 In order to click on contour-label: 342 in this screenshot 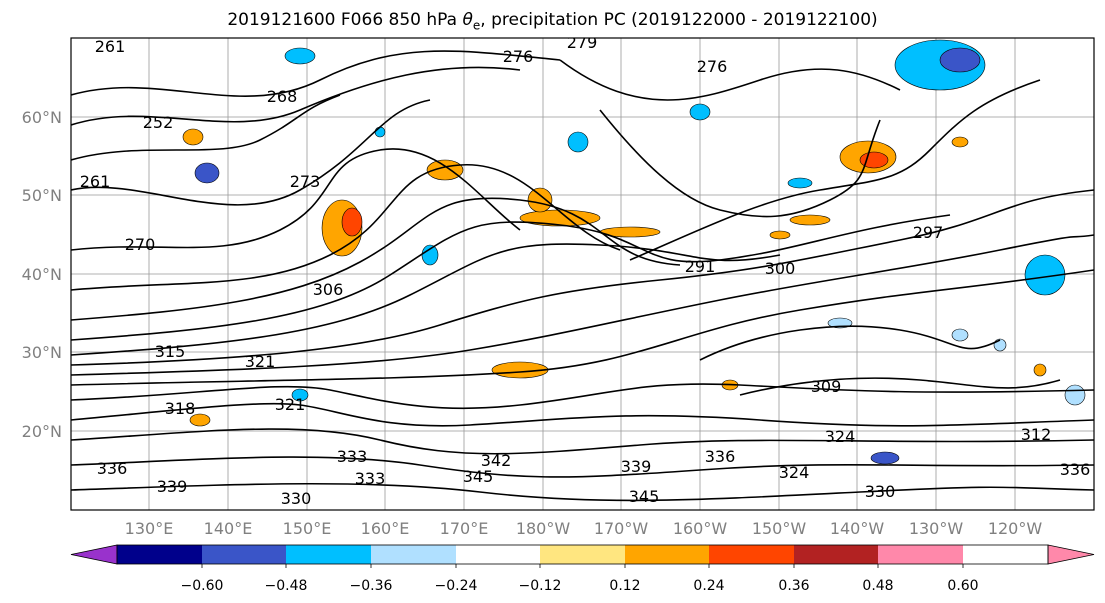, I will do `click(496, 460)`.